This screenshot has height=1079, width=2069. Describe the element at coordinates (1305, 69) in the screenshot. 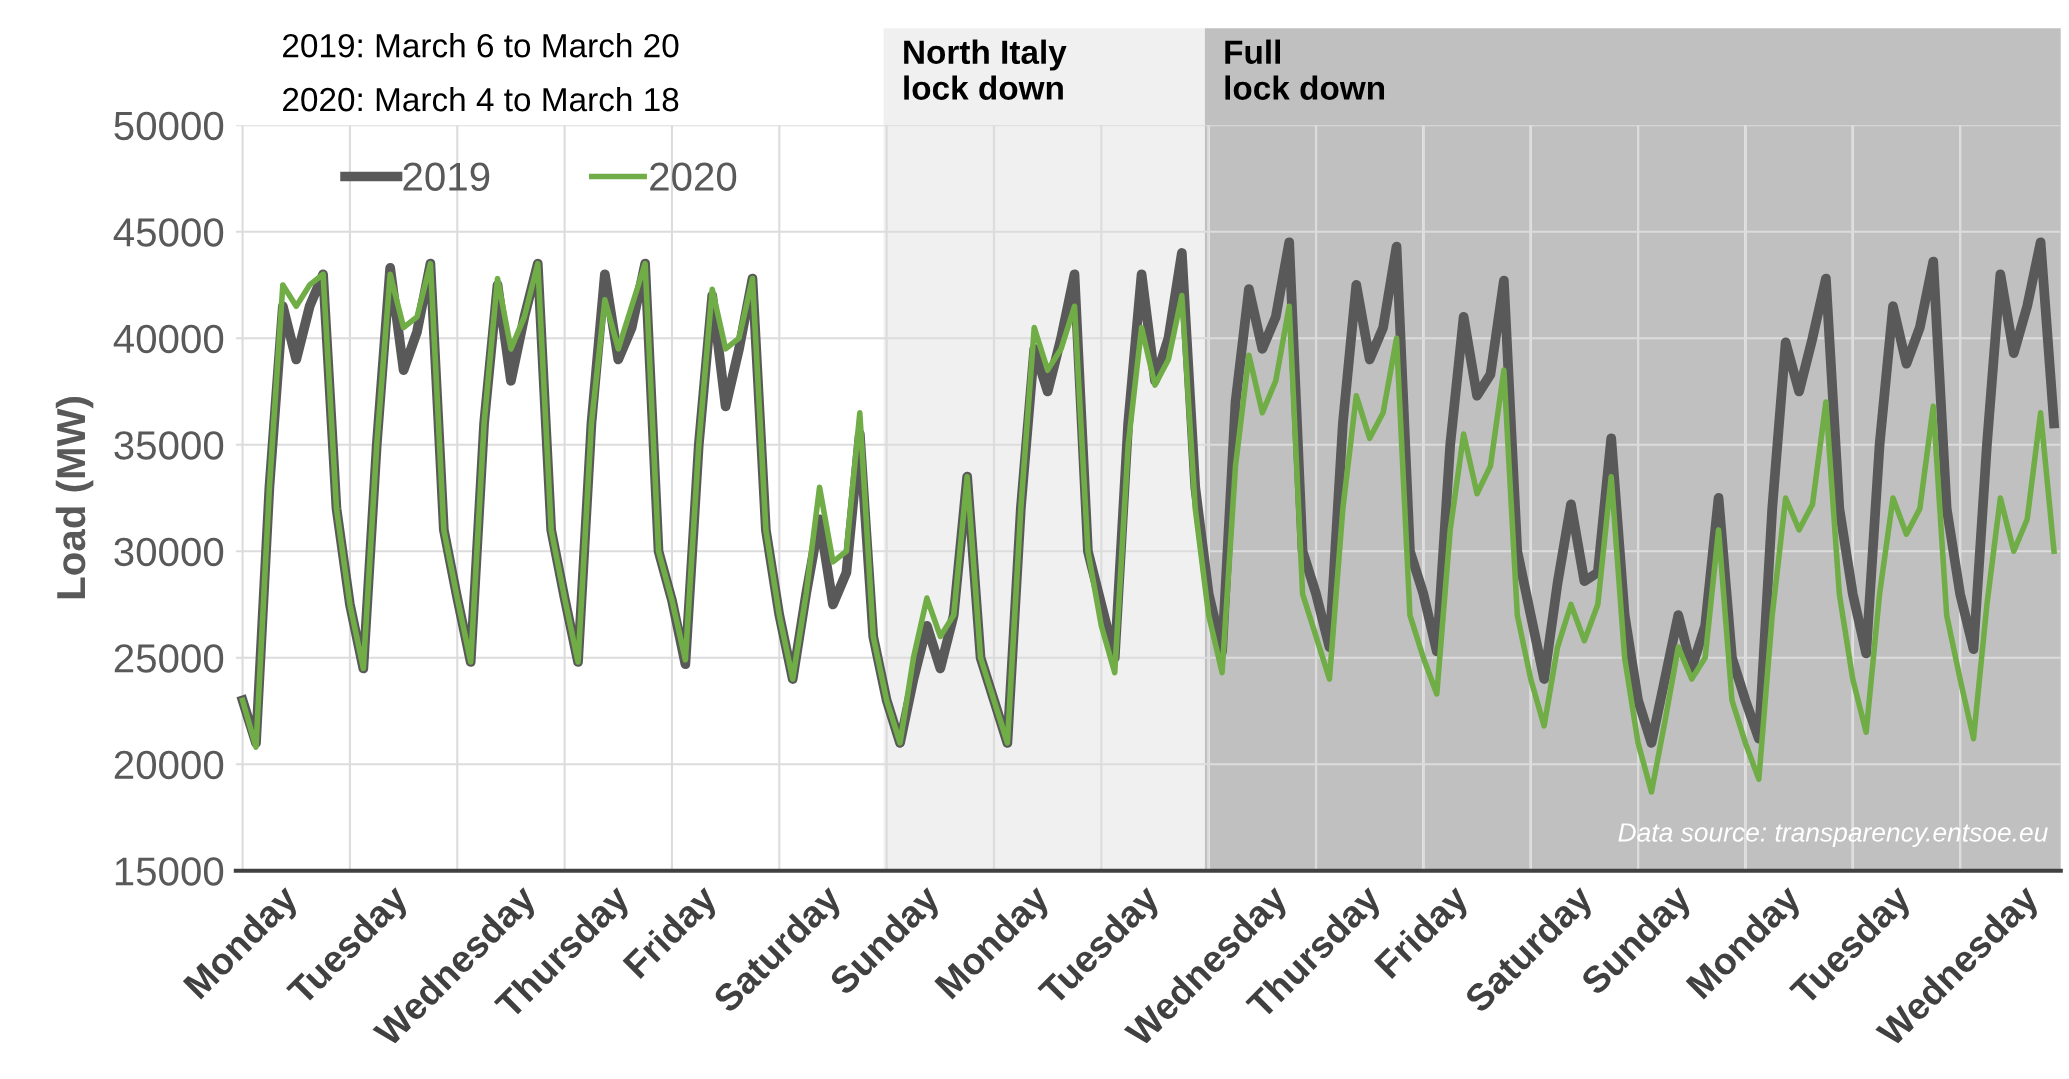

I see `text: Full lock down` at that location.